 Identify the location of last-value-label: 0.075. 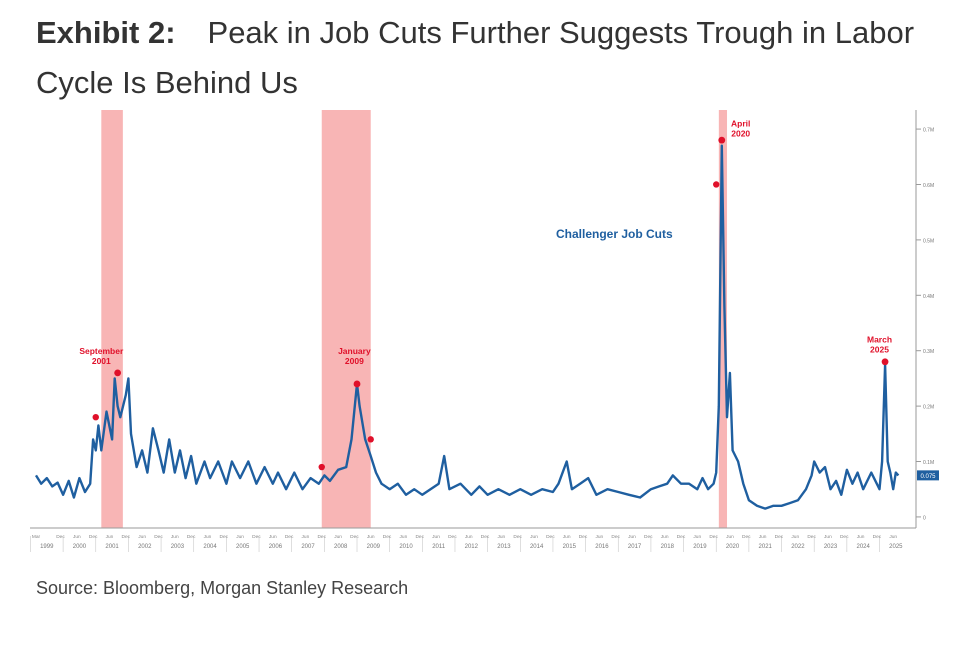
(928, 477).